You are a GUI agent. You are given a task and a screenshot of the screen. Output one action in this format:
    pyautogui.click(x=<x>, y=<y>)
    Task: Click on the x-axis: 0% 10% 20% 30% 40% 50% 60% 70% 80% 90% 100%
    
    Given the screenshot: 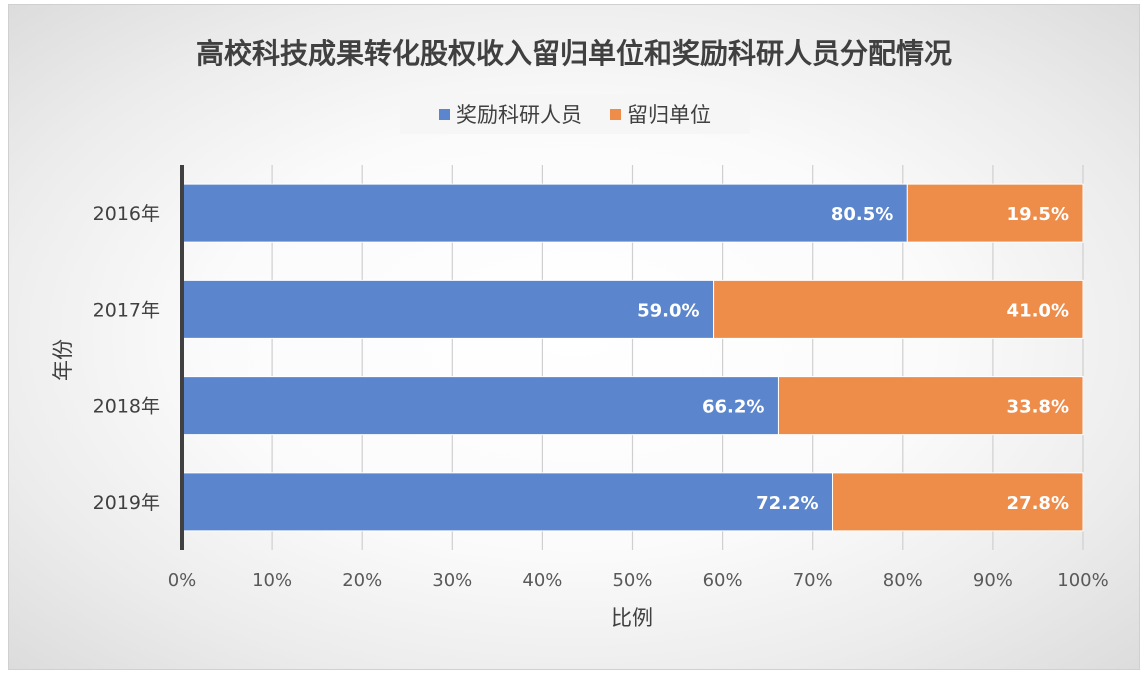 What is the action you would take?
    pyautogui.click(x=638, y=580)
    